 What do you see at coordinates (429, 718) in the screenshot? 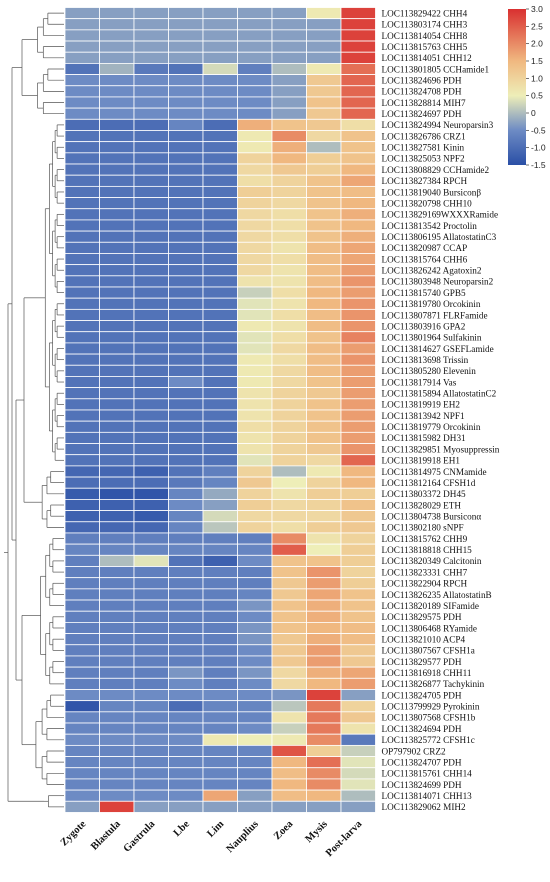
I see `row-label: LOC113807568 CFSH1b` at bounding box center [429, 718].